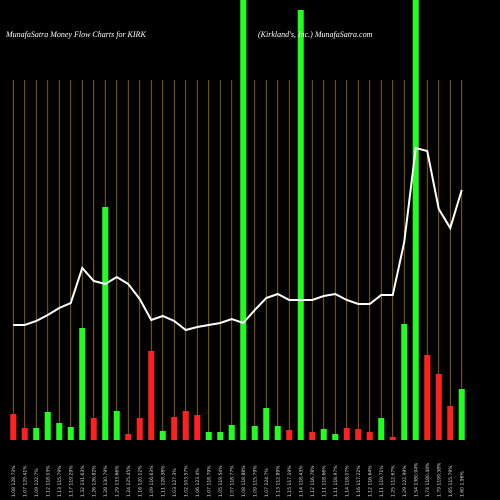  What do you see at coordinates (106, 481) in the screenshot?
I see `x-tick-label: 1.28 130.79%` at bounding box center [106, 481].